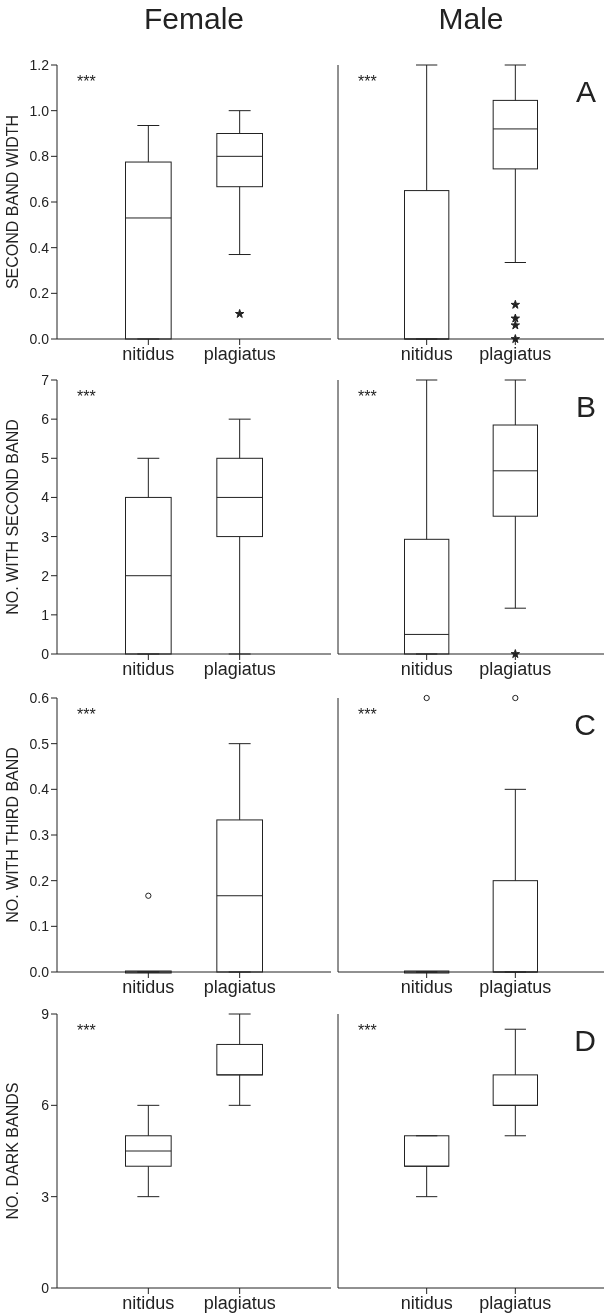  I want to click on y-tick-label: 5, so click(45, 458).